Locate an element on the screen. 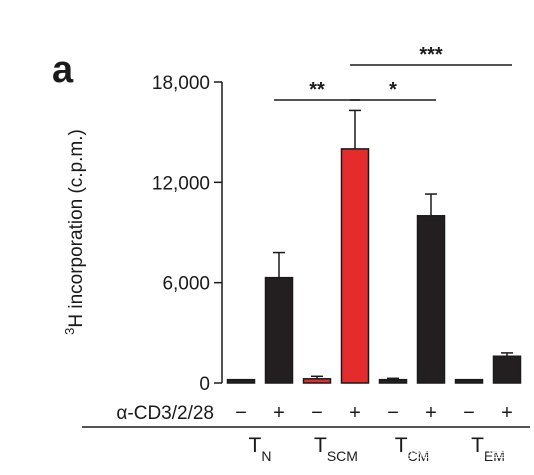 Image resolution: width=534 pixels, height=475 pixels. significance-layer: ** **** is located at coordinates (393, 72).